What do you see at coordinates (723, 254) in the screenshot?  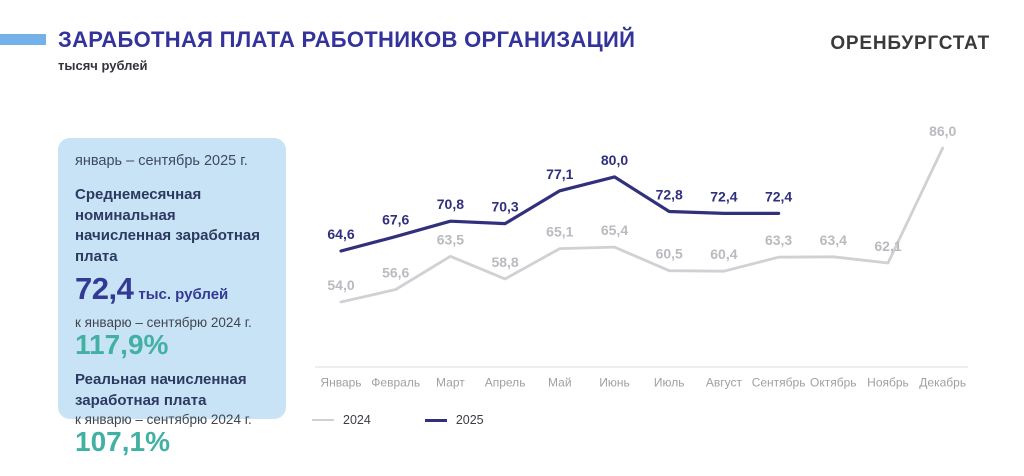 I see `data-label-2024-8: 60,4` at bounding box center [723, 254].